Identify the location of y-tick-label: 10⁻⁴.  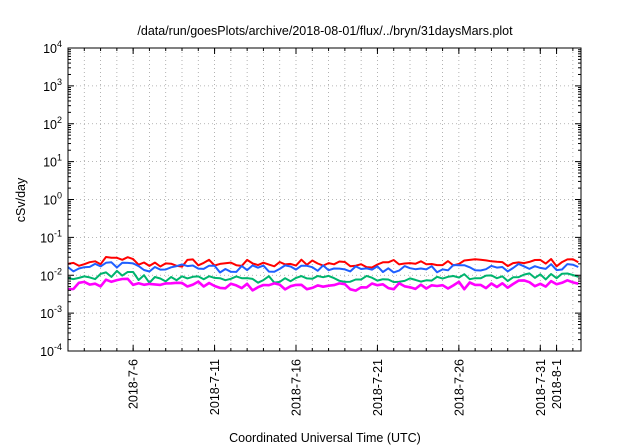
(51, 350).